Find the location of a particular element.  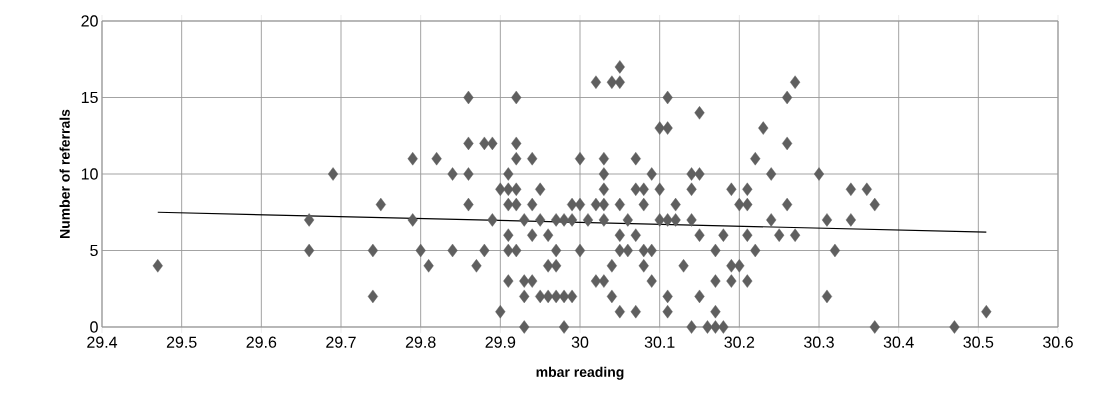

x-tick-label: 30.5 is located at coordinates (978, 342).